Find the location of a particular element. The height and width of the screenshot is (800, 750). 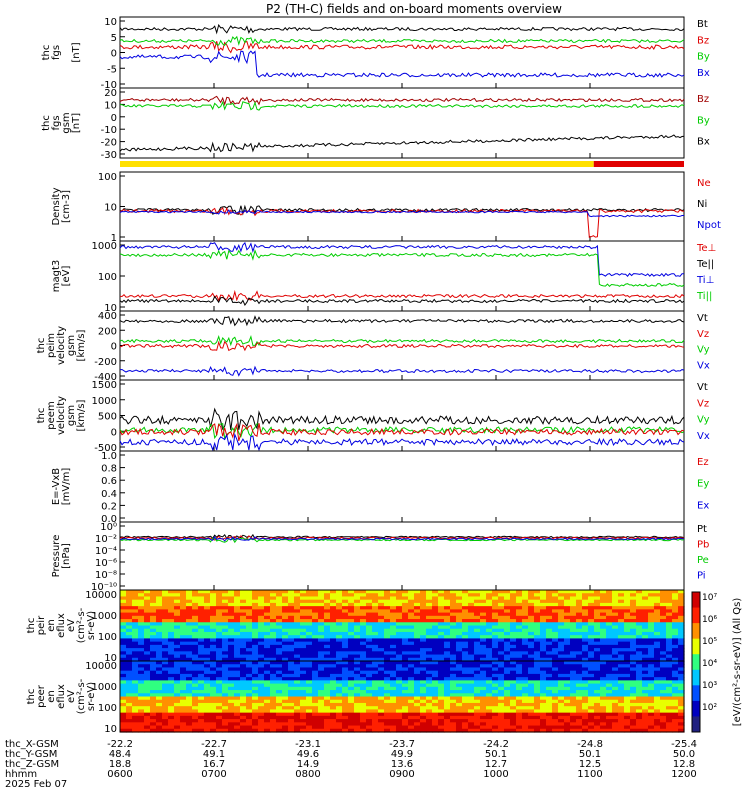

y-axis-label-line: [nPa] is located at coordinates (66, 556).